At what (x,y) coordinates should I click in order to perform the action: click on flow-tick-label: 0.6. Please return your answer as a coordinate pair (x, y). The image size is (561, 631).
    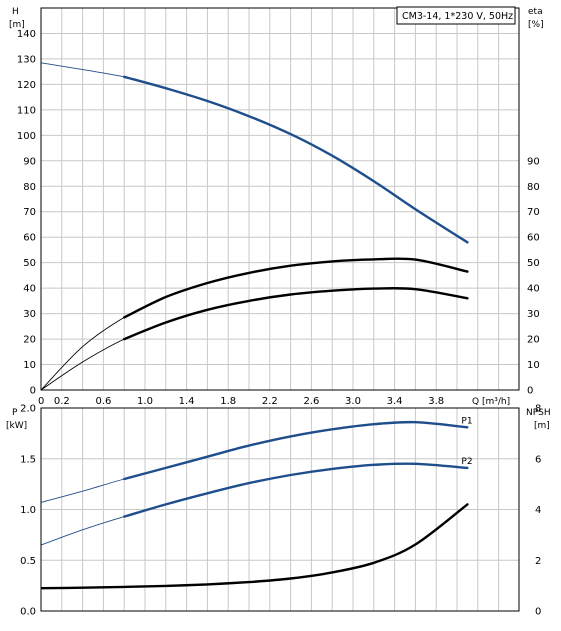
    Looking at the image, I should click on (103, 401).